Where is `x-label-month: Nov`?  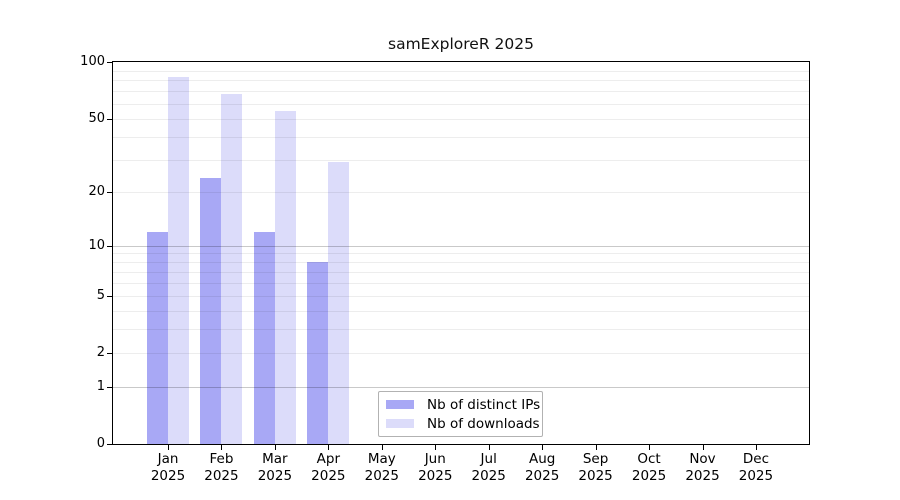
x-label-month: Nov is located at coordinates (702, 459).